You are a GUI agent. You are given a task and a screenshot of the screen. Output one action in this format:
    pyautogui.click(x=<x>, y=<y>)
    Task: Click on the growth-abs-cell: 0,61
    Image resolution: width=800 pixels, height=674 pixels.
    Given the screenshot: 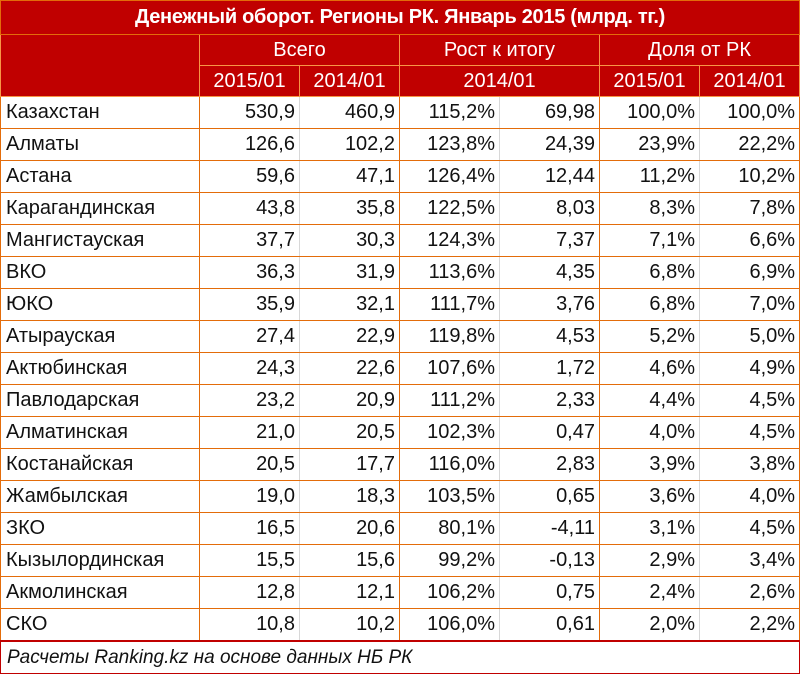 What is the action you would take?
    pyautogui.click(x=549, y=625)
    